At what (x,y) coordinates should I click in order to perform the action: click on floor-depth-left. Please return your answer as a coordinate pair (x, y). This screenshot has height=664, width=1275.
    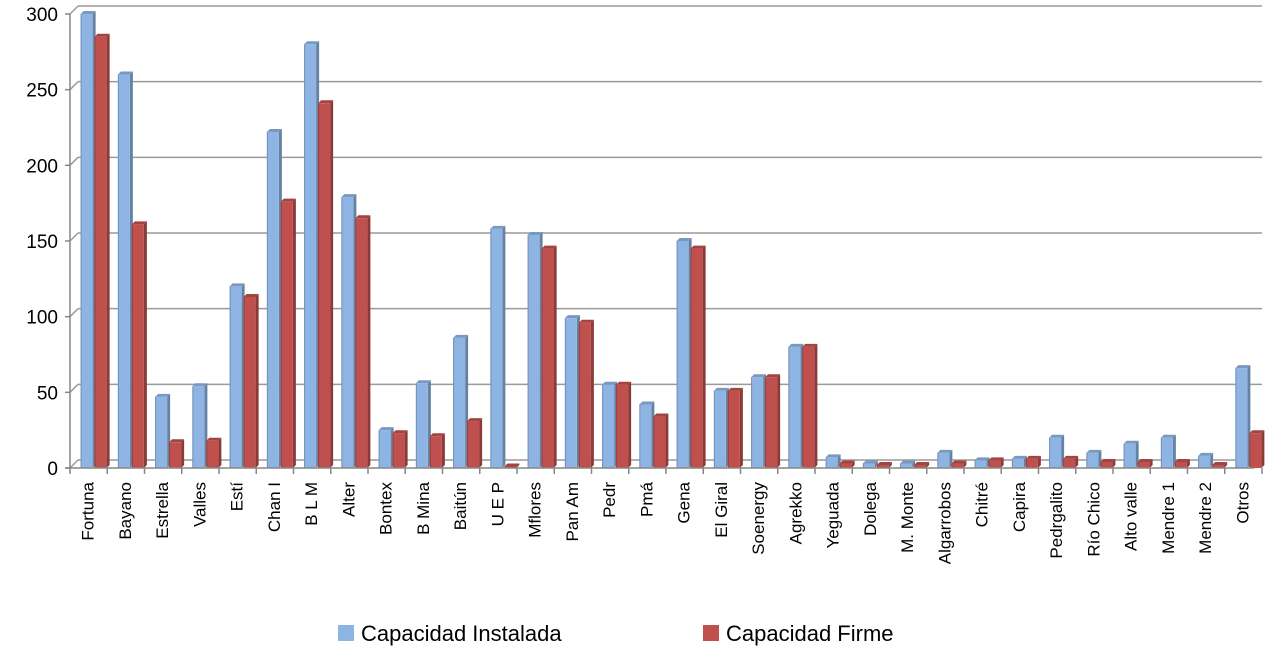
    Looking at the image, I should click on (74, 464).